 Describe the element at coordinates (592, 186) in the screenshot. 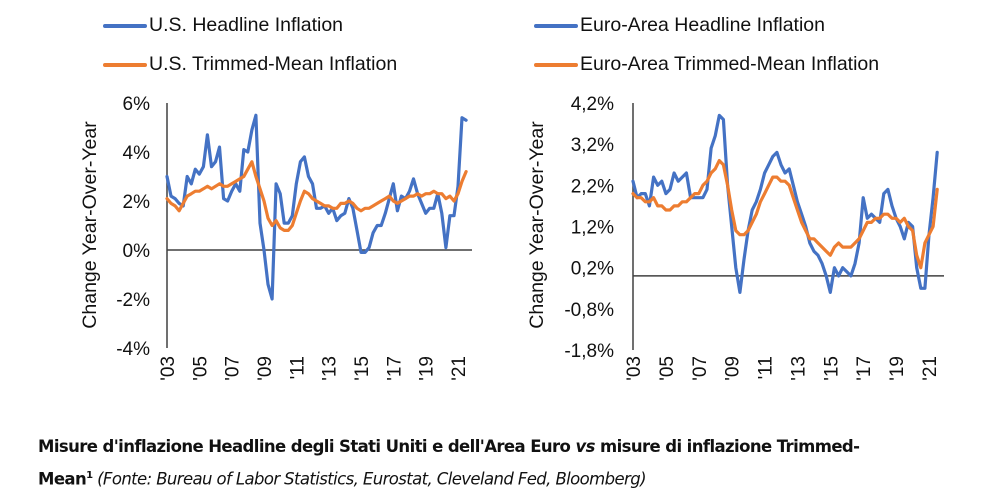

I see `y-tick-label: 2,2%` at that location.